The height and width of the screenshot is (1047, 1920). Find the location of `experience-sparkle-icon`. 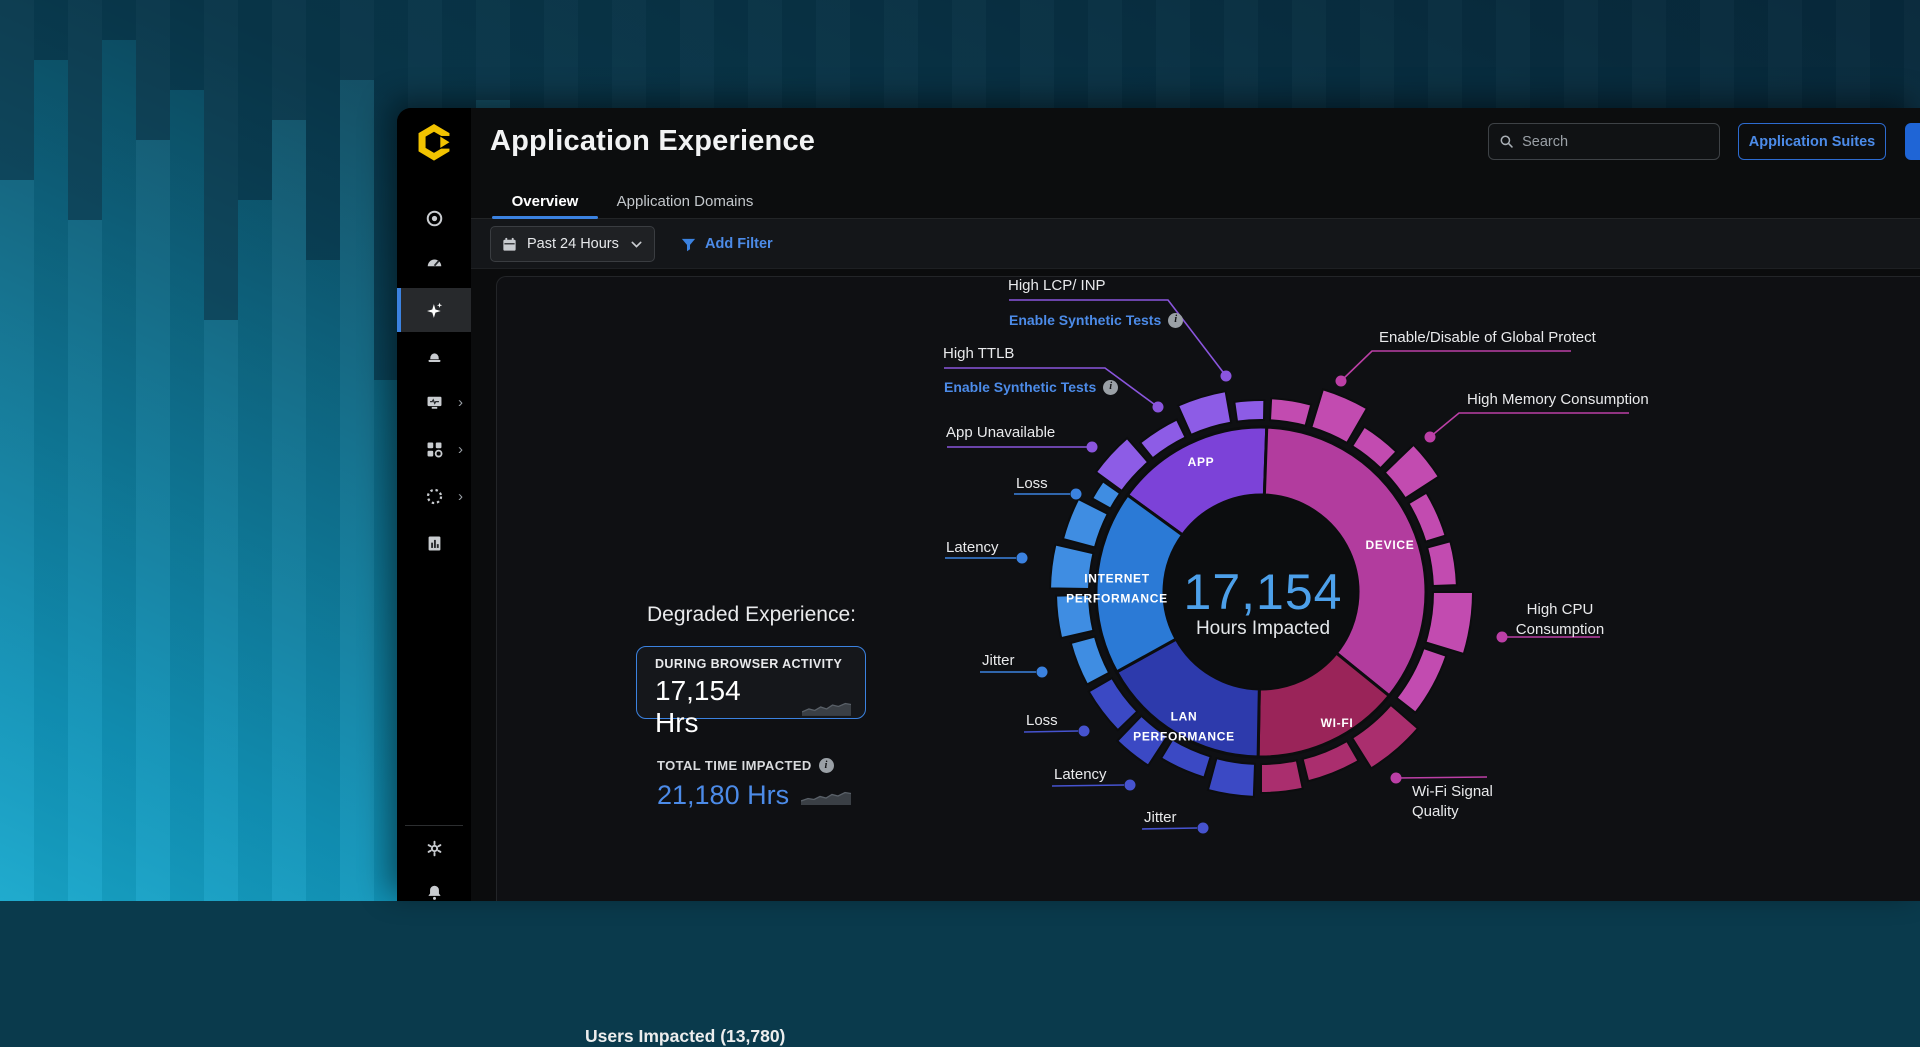

experience-sparkle-icon is located at coordinates (434, 310).